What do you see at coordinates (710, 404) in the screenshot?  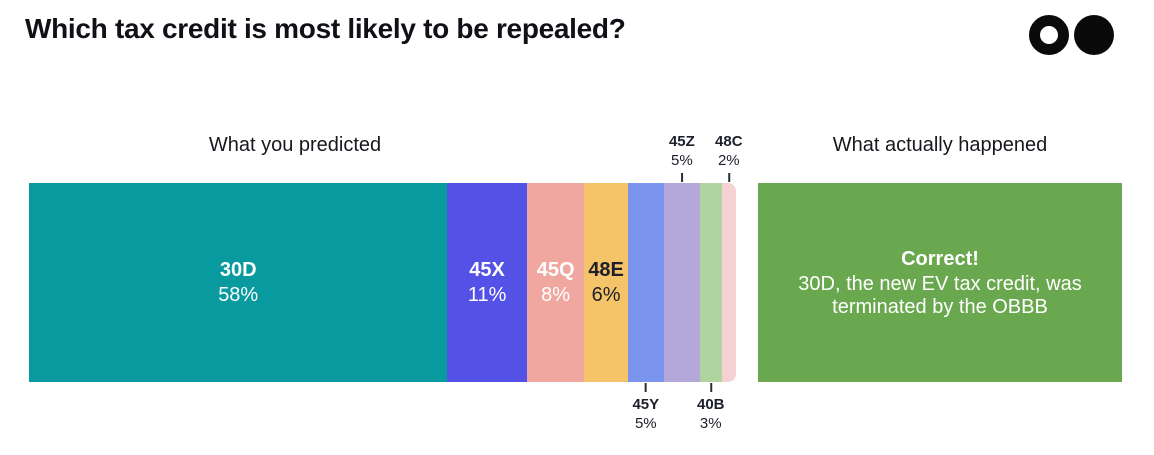 I see `segment-name: 40B` at bounding box center [710, 404].